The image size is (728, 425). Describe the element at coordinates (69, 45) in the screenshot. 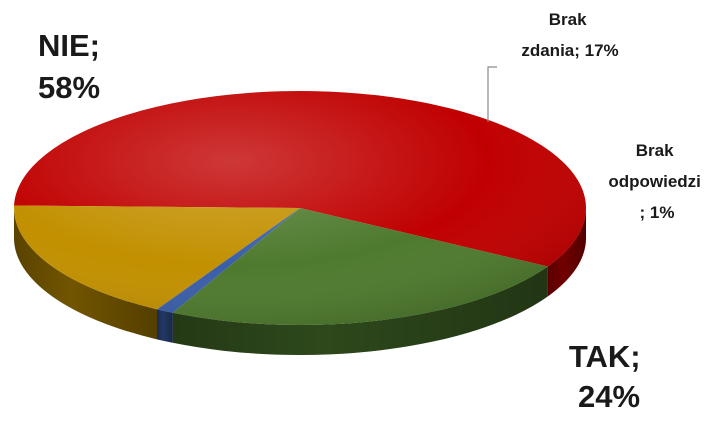

I see `label-nie-line1: NIE;` at that location.